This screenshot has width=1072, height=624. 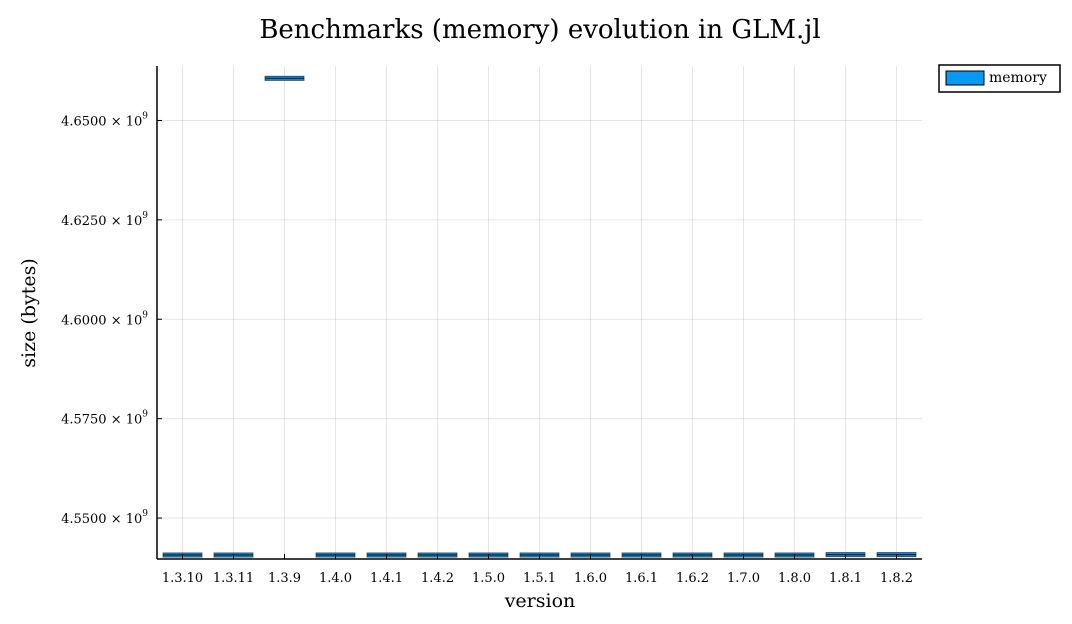 What do you see at coordinates (845, 578) in the screenshot?
I see `x-tick-label: 1.8.1` at bounding box center [845, 578].